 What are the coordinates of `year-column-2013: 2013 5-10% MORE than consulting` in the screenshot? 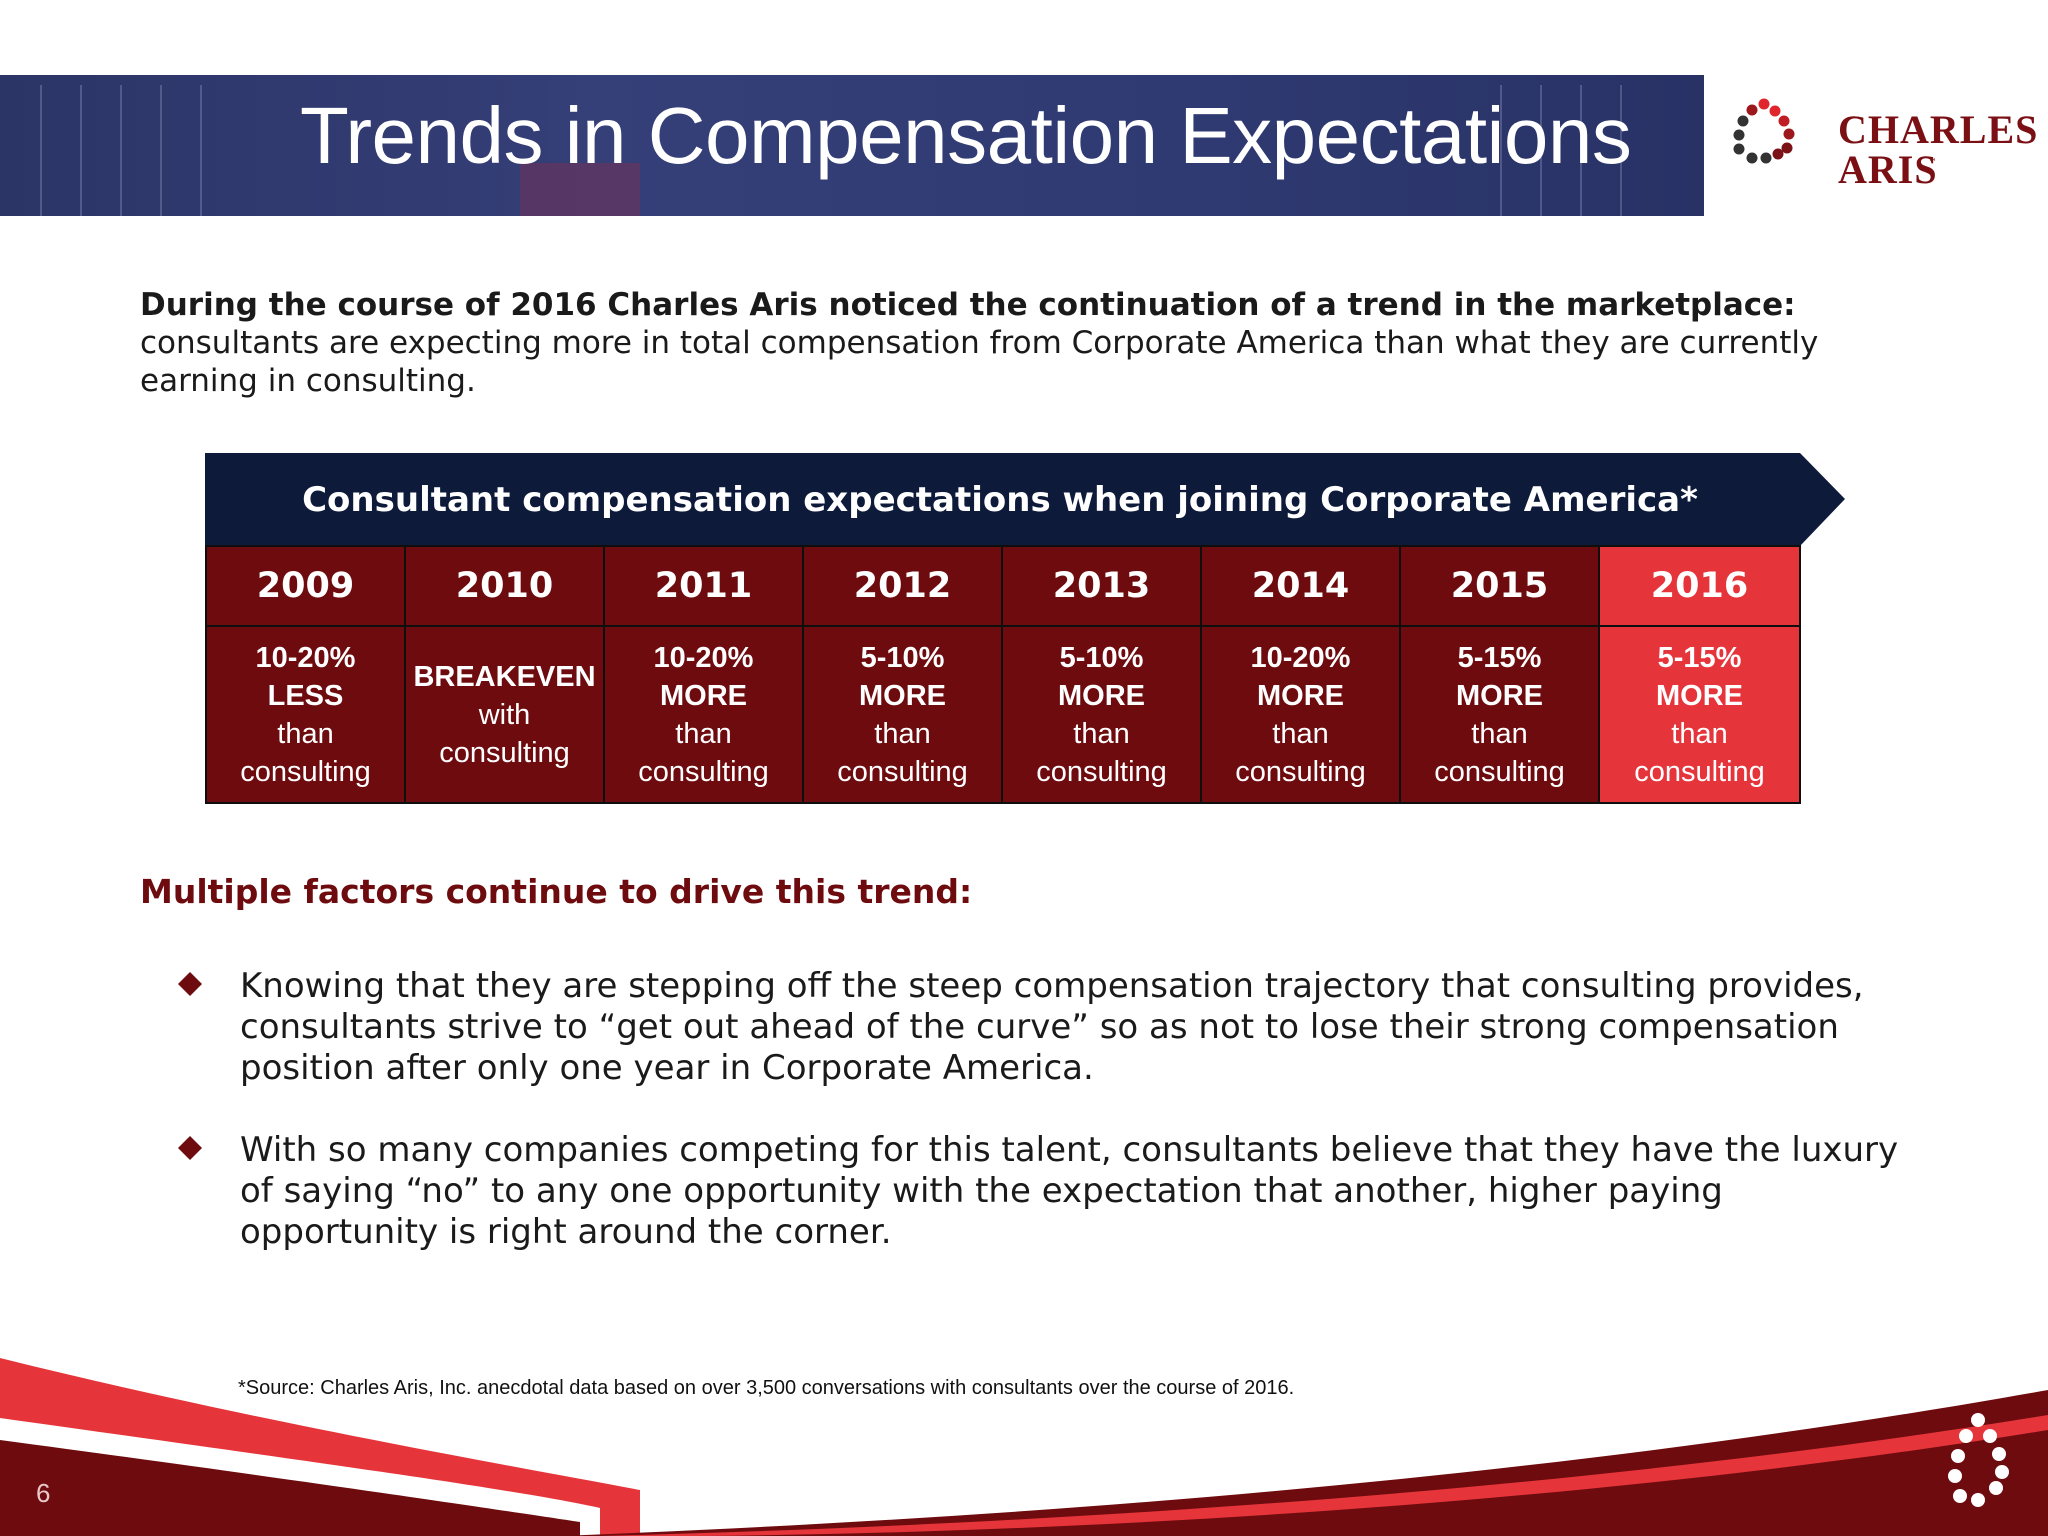 It's located at (1102, 674).